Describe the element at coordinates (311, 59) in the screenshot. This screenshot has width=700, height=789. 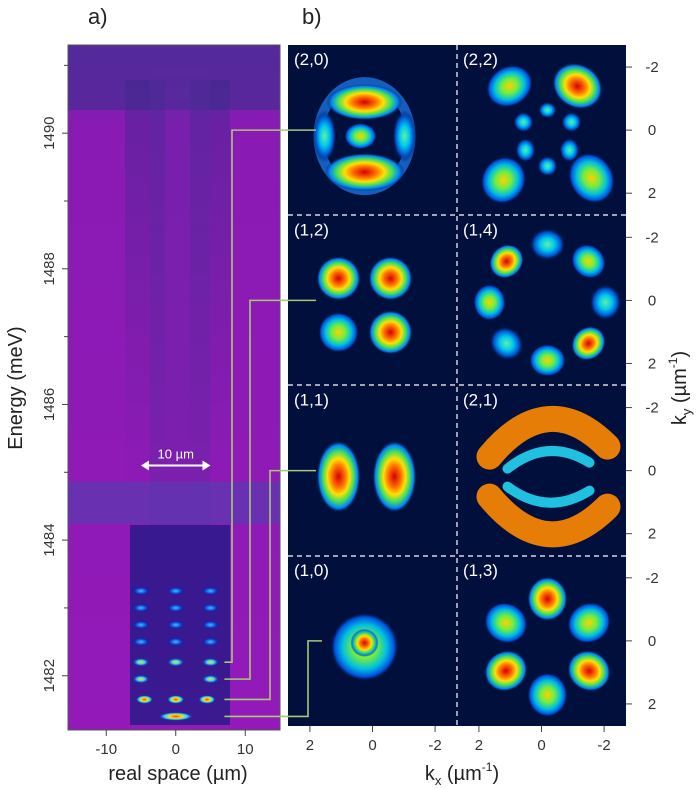
I see `mode-label-20: (2,0)` at that location.